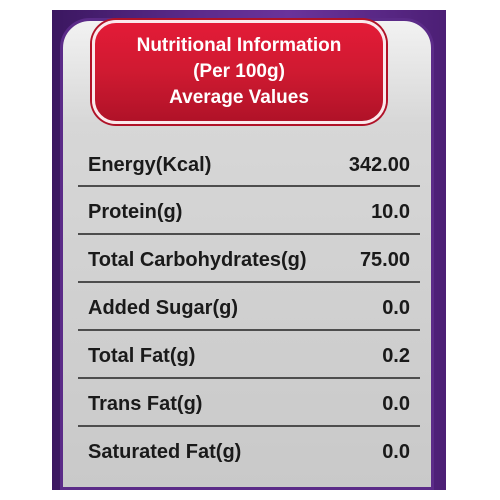 The width and height of the screenshot is (500, 500). Describe the element at coordinates (145, 403) in the screenshot. I see `row-label: Trans Fat(g)` at that location.